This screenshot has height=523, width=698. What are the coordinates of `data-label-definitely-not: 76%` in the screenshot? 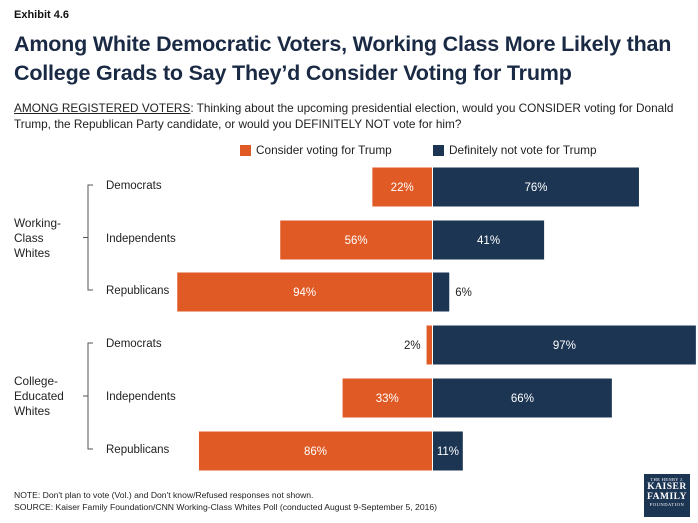 It's located at (535, 188).